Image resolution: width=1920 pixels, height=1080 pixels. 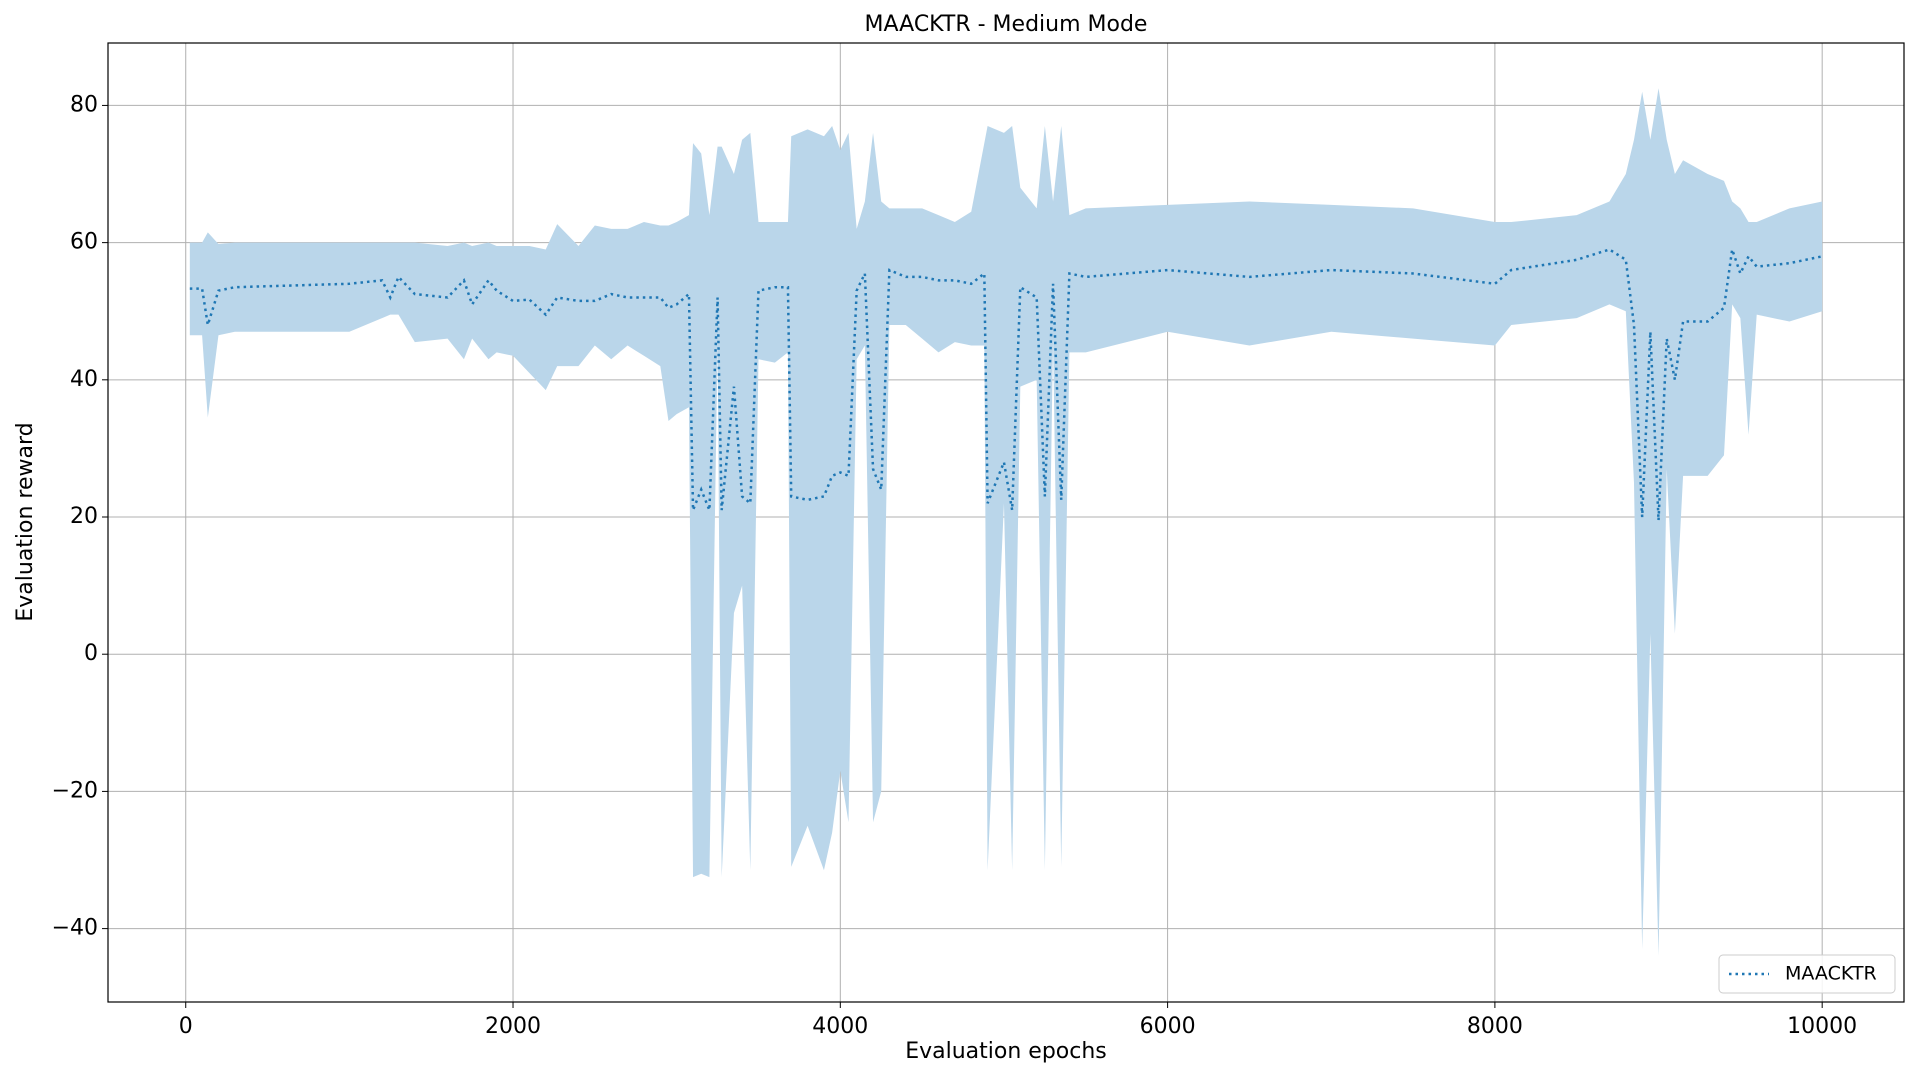 What do you see at coordinates (1495, 1026) in the screenshot?
I see `x-tick-label: 8000` at bounding box center [1495, 1026].